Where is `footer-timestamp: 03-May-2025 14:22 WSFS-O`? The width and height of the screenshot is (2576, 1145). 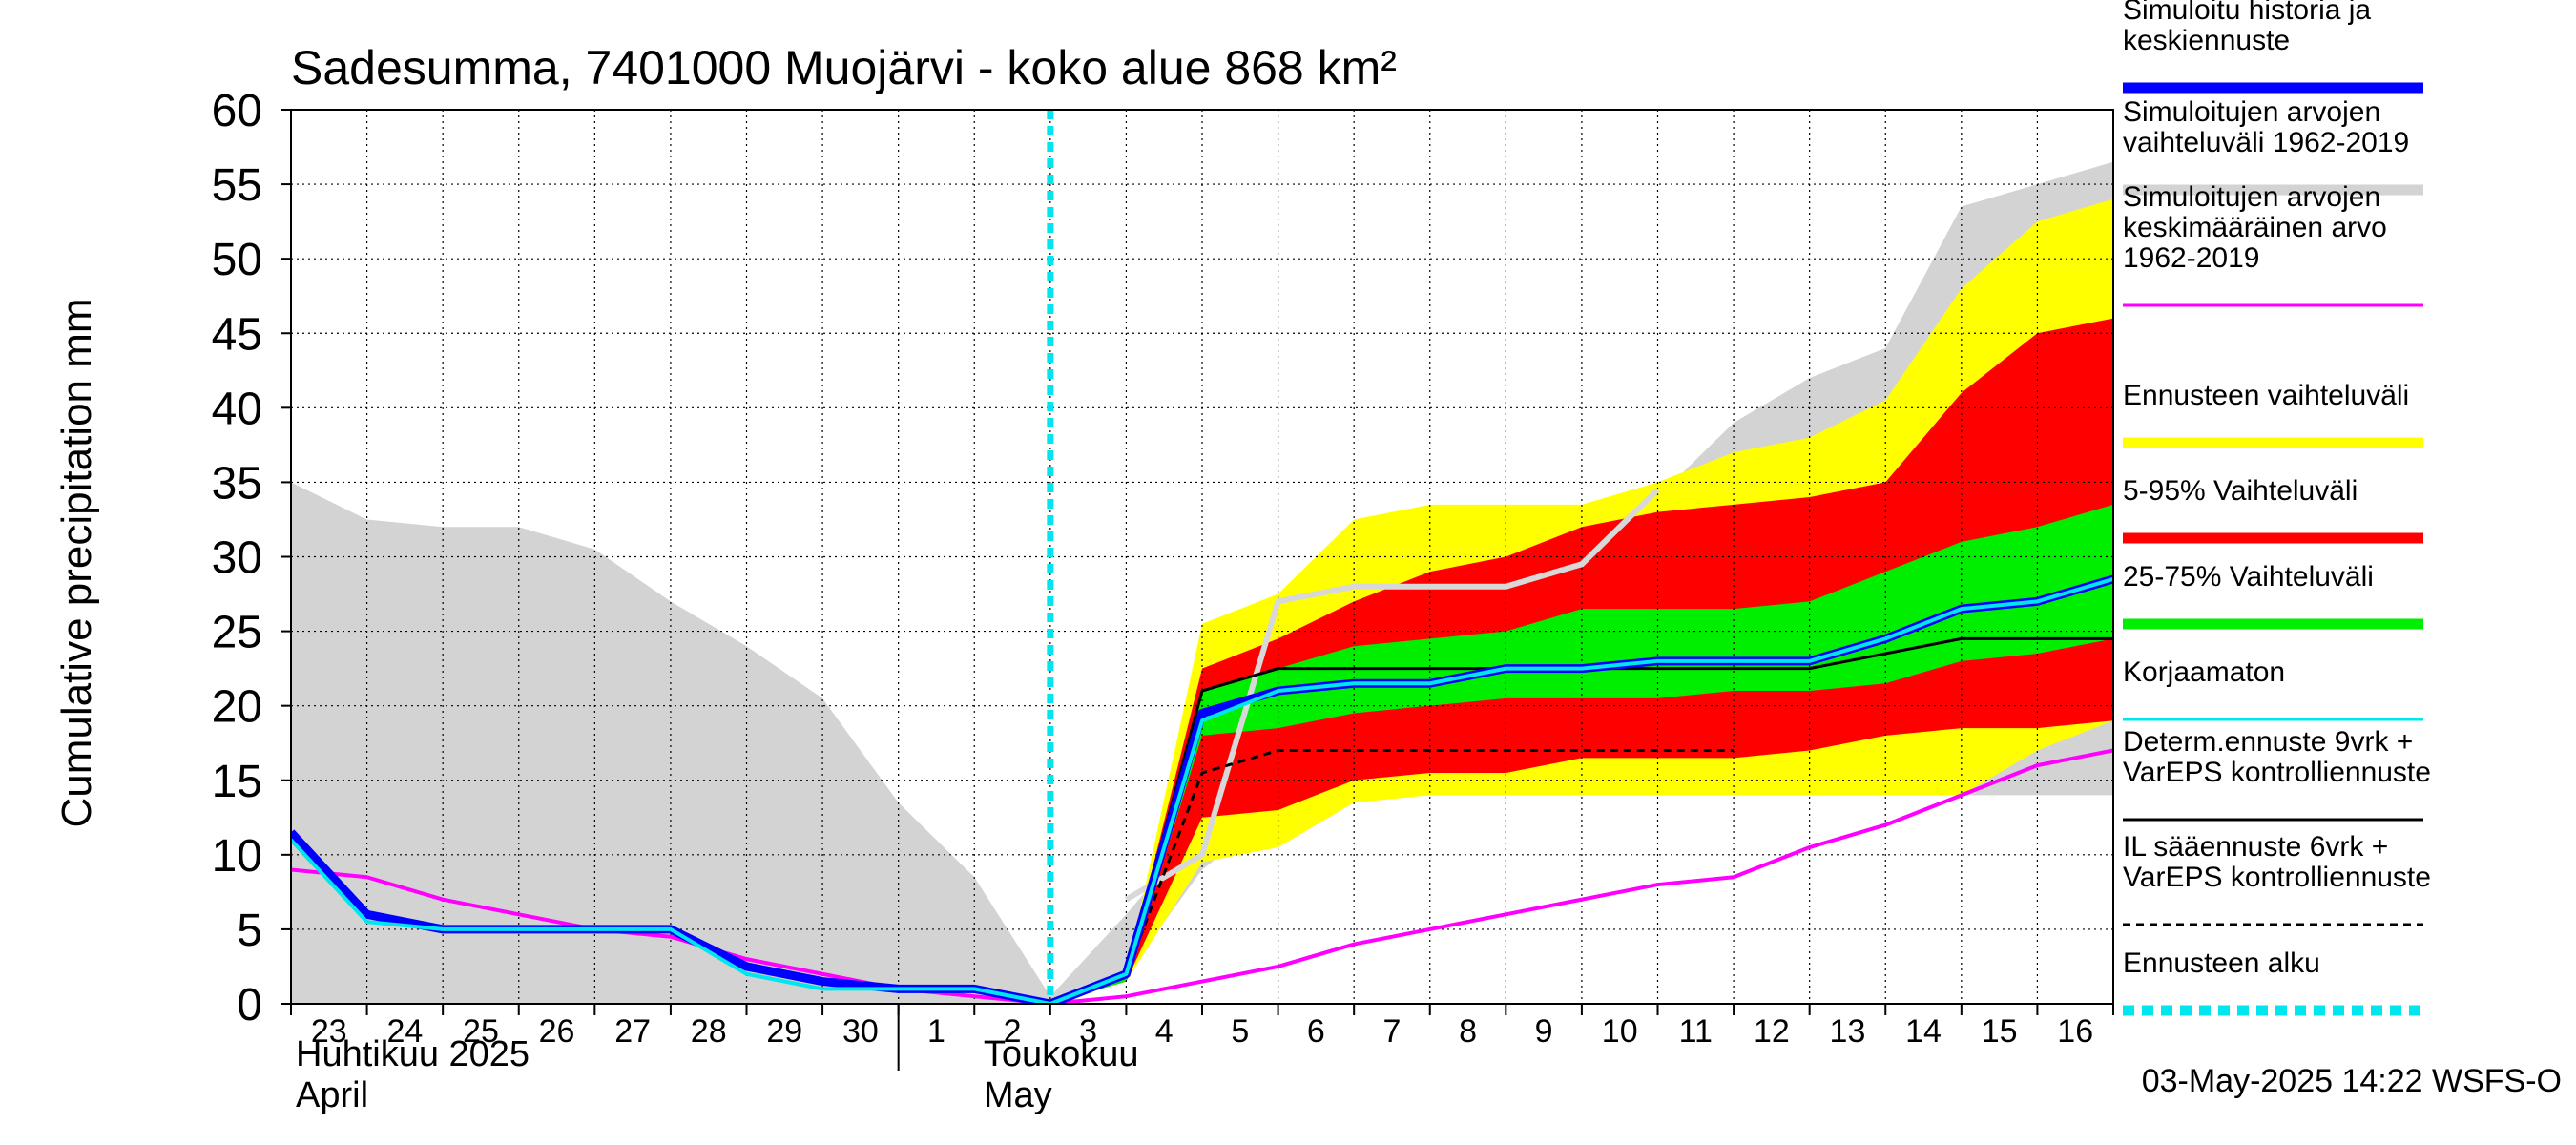 footer-timestamp: 03-May-2025 14:22 WSFS-O is located at coordinates (2352, 1081).